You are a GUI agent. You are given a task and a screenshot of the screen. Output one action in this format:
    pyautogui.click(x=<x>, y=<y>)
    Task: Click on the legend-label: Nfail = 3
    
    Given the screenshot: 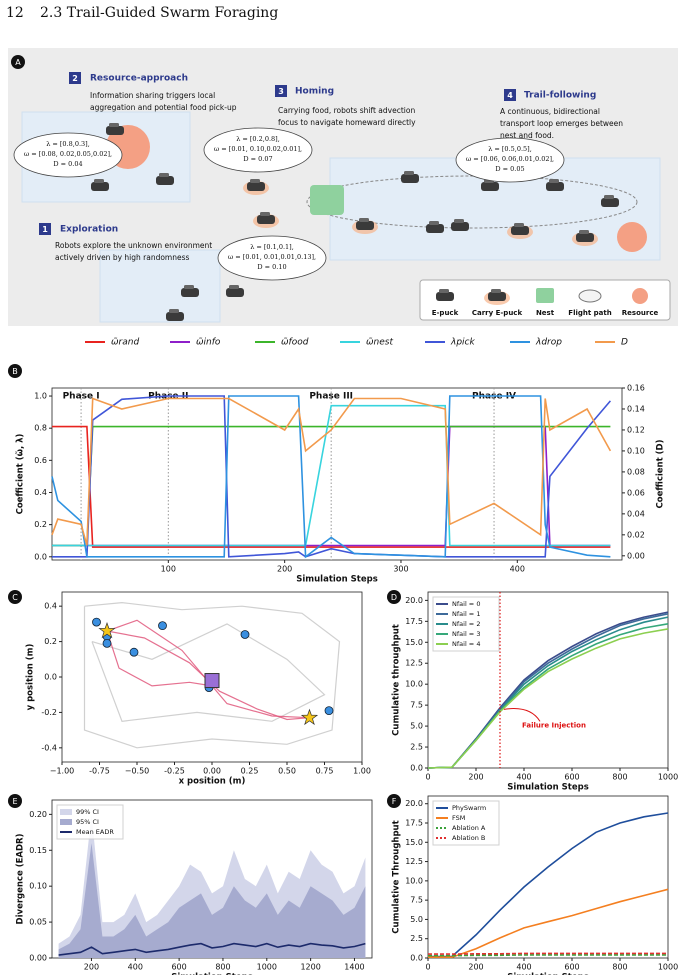 What is the action you would take?
    pyautogui.click(x=466, y=634)
    